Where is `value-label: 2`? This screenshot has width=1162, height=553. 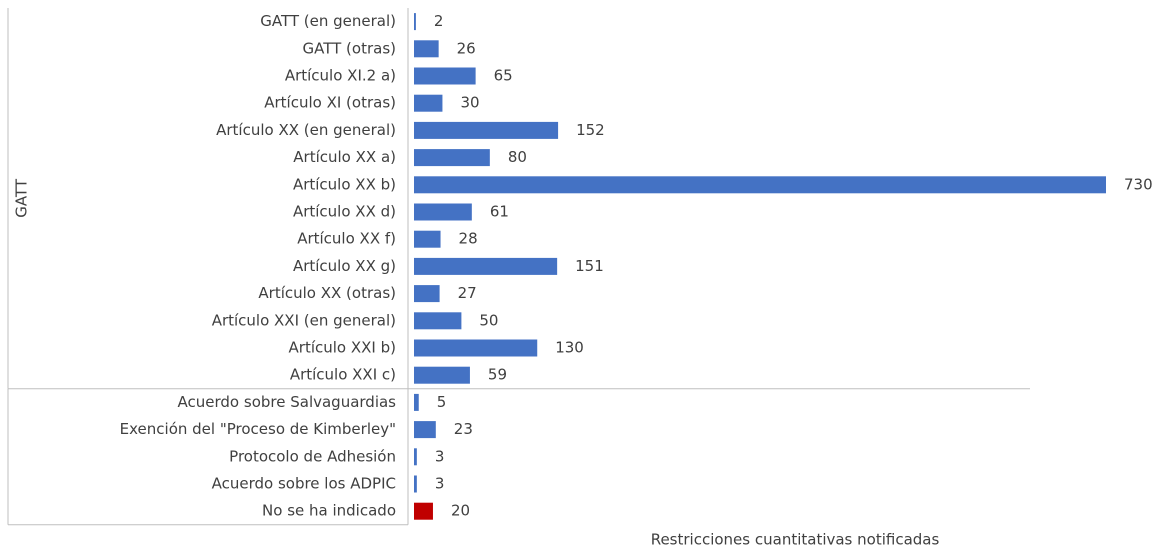
value-label: 2 is located at coordinates (439, 21).